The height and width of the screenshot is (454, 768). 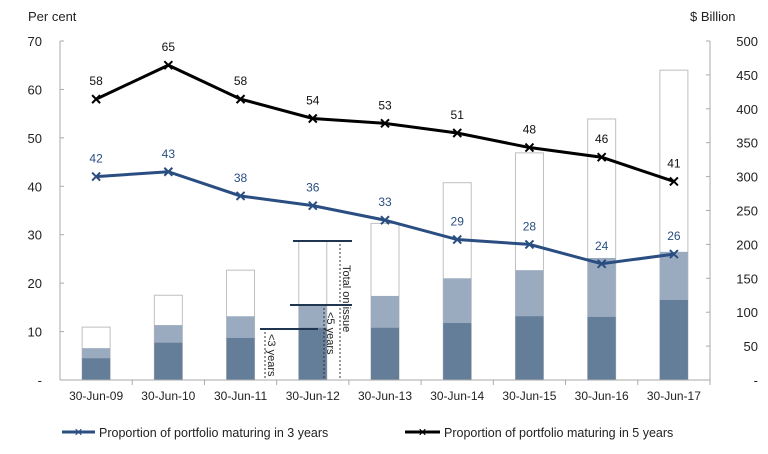 What do you see at coordinates (313, 100) in the screenshot?
I see `data-label: 54` at bounding box center [313, 100].